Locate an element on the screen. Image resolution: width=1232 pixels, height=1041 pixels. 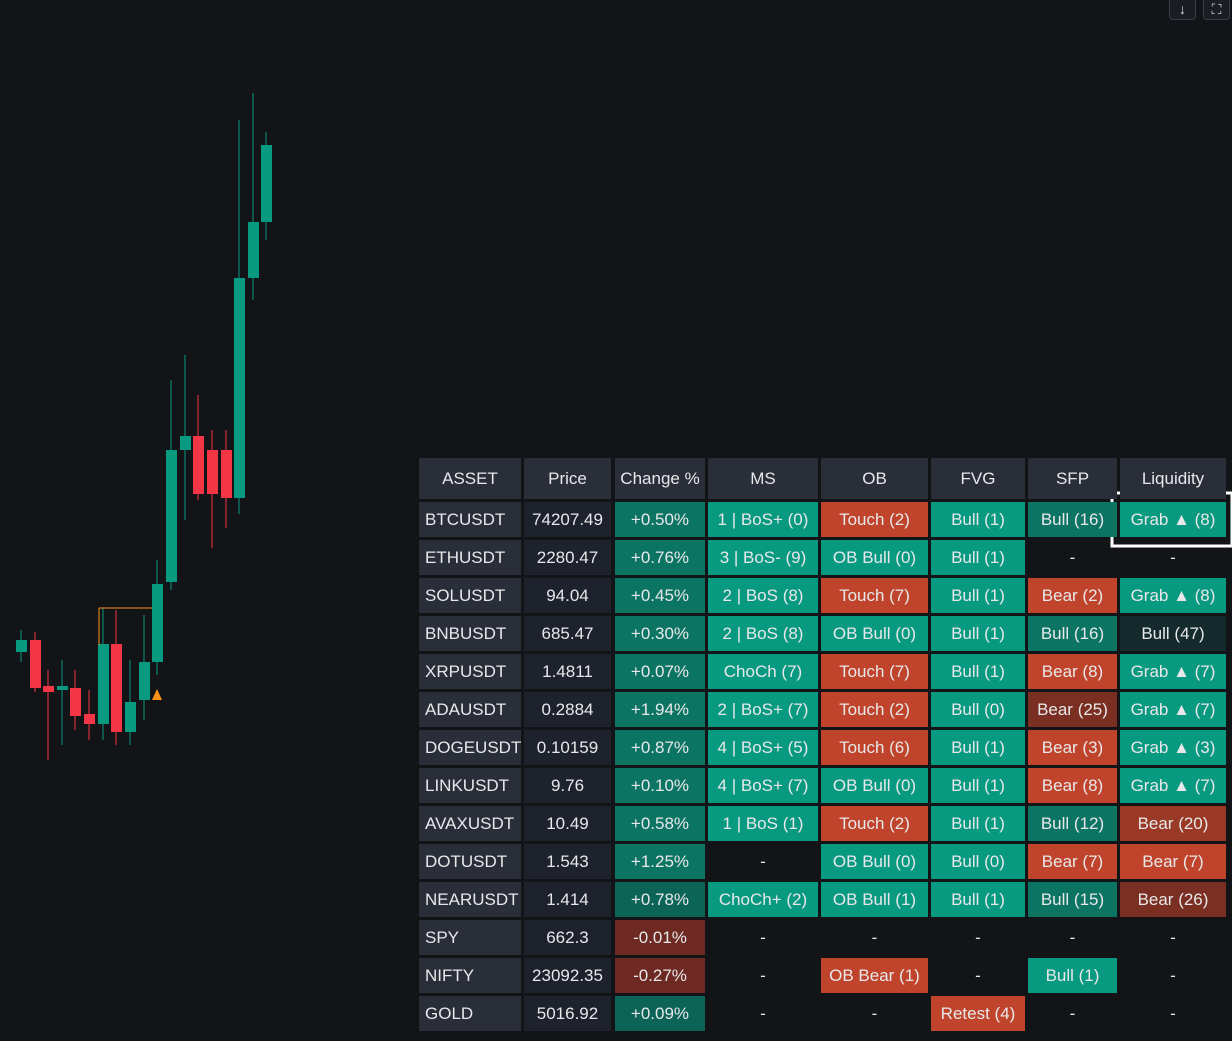
data-cell: +0.50% is located at coordinates (660, 519).